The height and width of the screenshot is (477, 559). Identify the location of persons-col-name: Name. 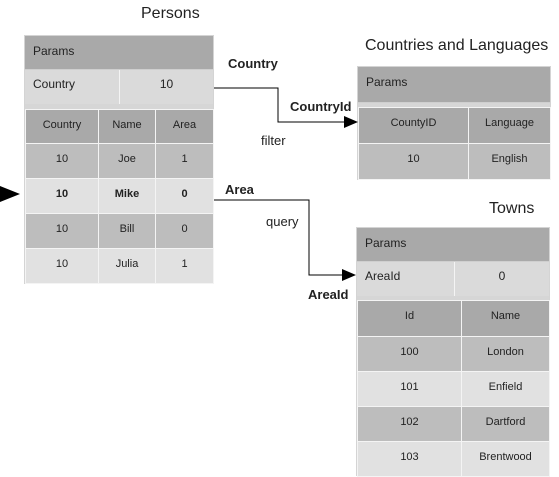
(127, 126).